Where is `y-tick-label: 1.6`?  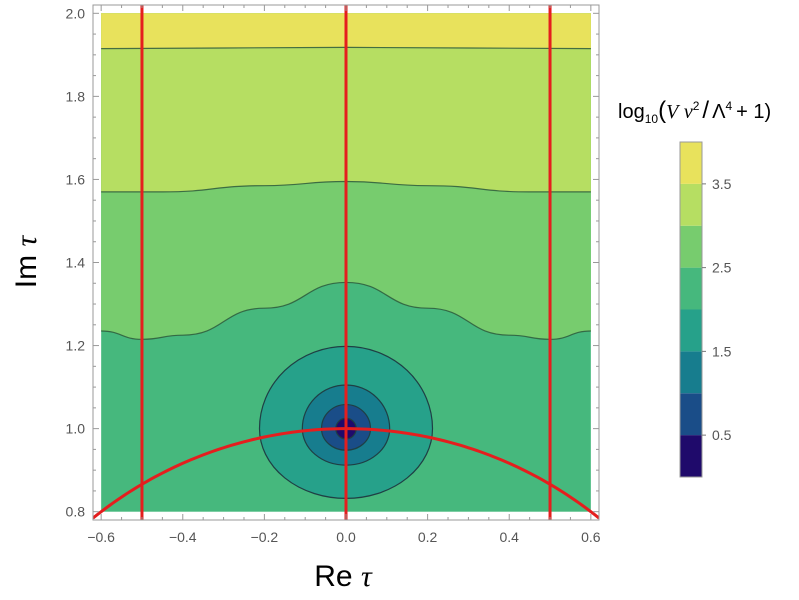
y-tick-label: 1.6 is located at coordinates (76, 179).